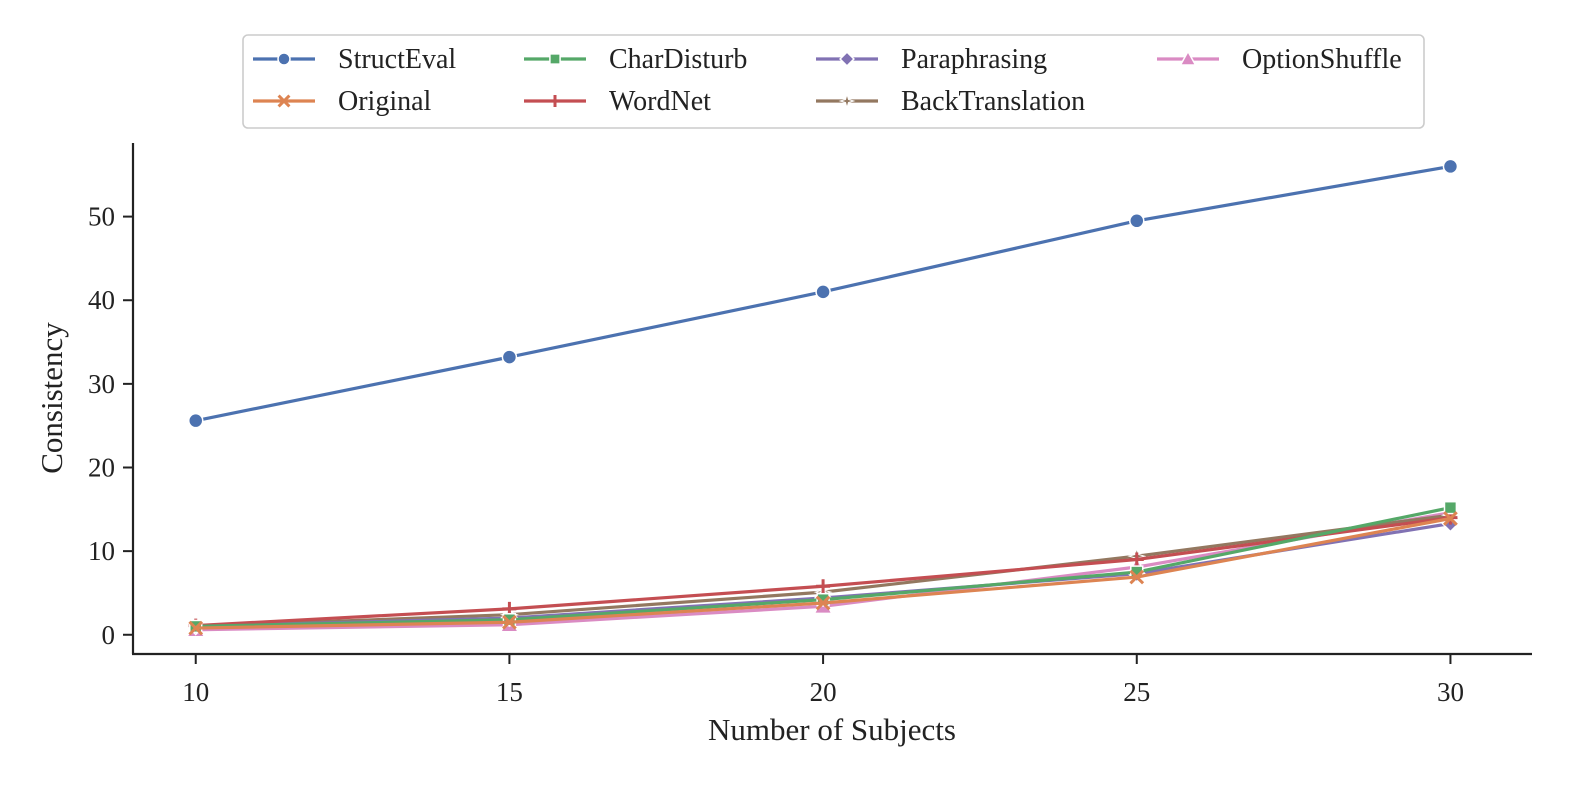 The image size is (1578, 789). I want to click on y-tick-label: 0, so click(109, 635).